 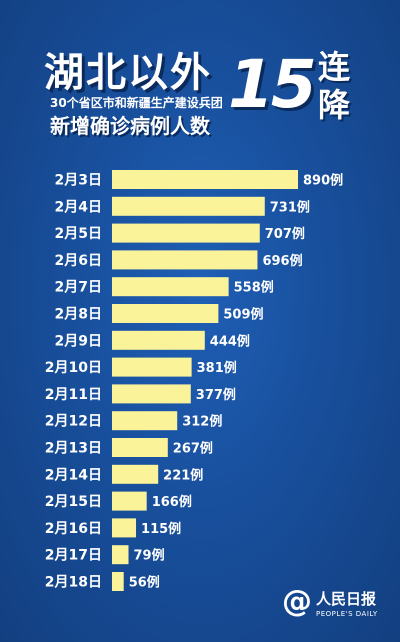 What do you see at coordinates (78, 181) in the screenshot?
I see `category-label: 2月3日` at bounding box center [78, 181].